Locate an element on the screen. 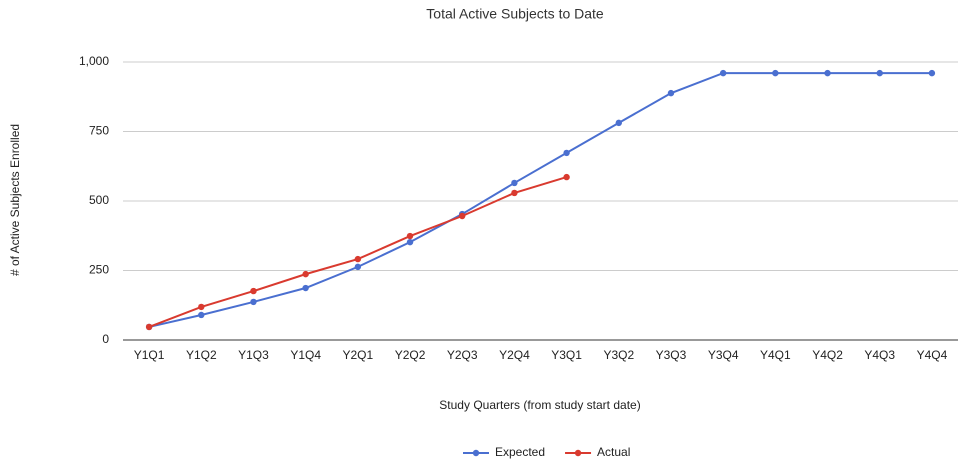 The height and width of the screenshot is (464, 961). x-tick-label: Y3Q3 is located at coordinates (671, 355).